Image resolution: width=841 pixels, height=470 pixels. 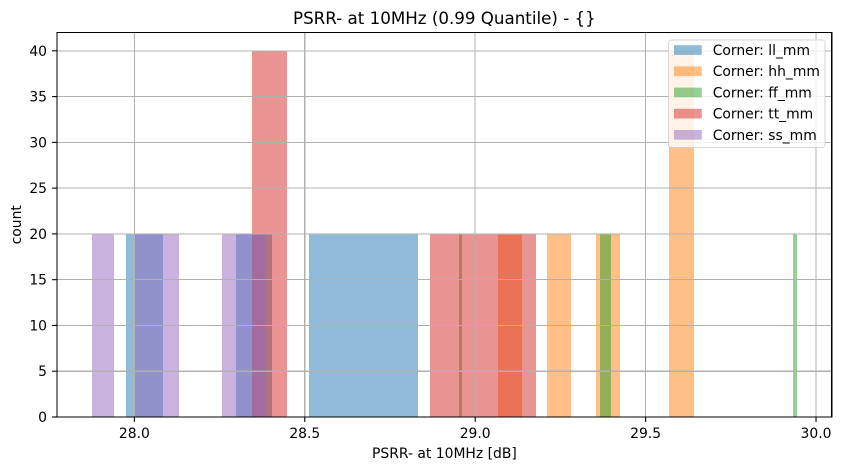 I want to click on legend-label-tt-mm: Corner: tt_mm, so click(x=763, y=115).